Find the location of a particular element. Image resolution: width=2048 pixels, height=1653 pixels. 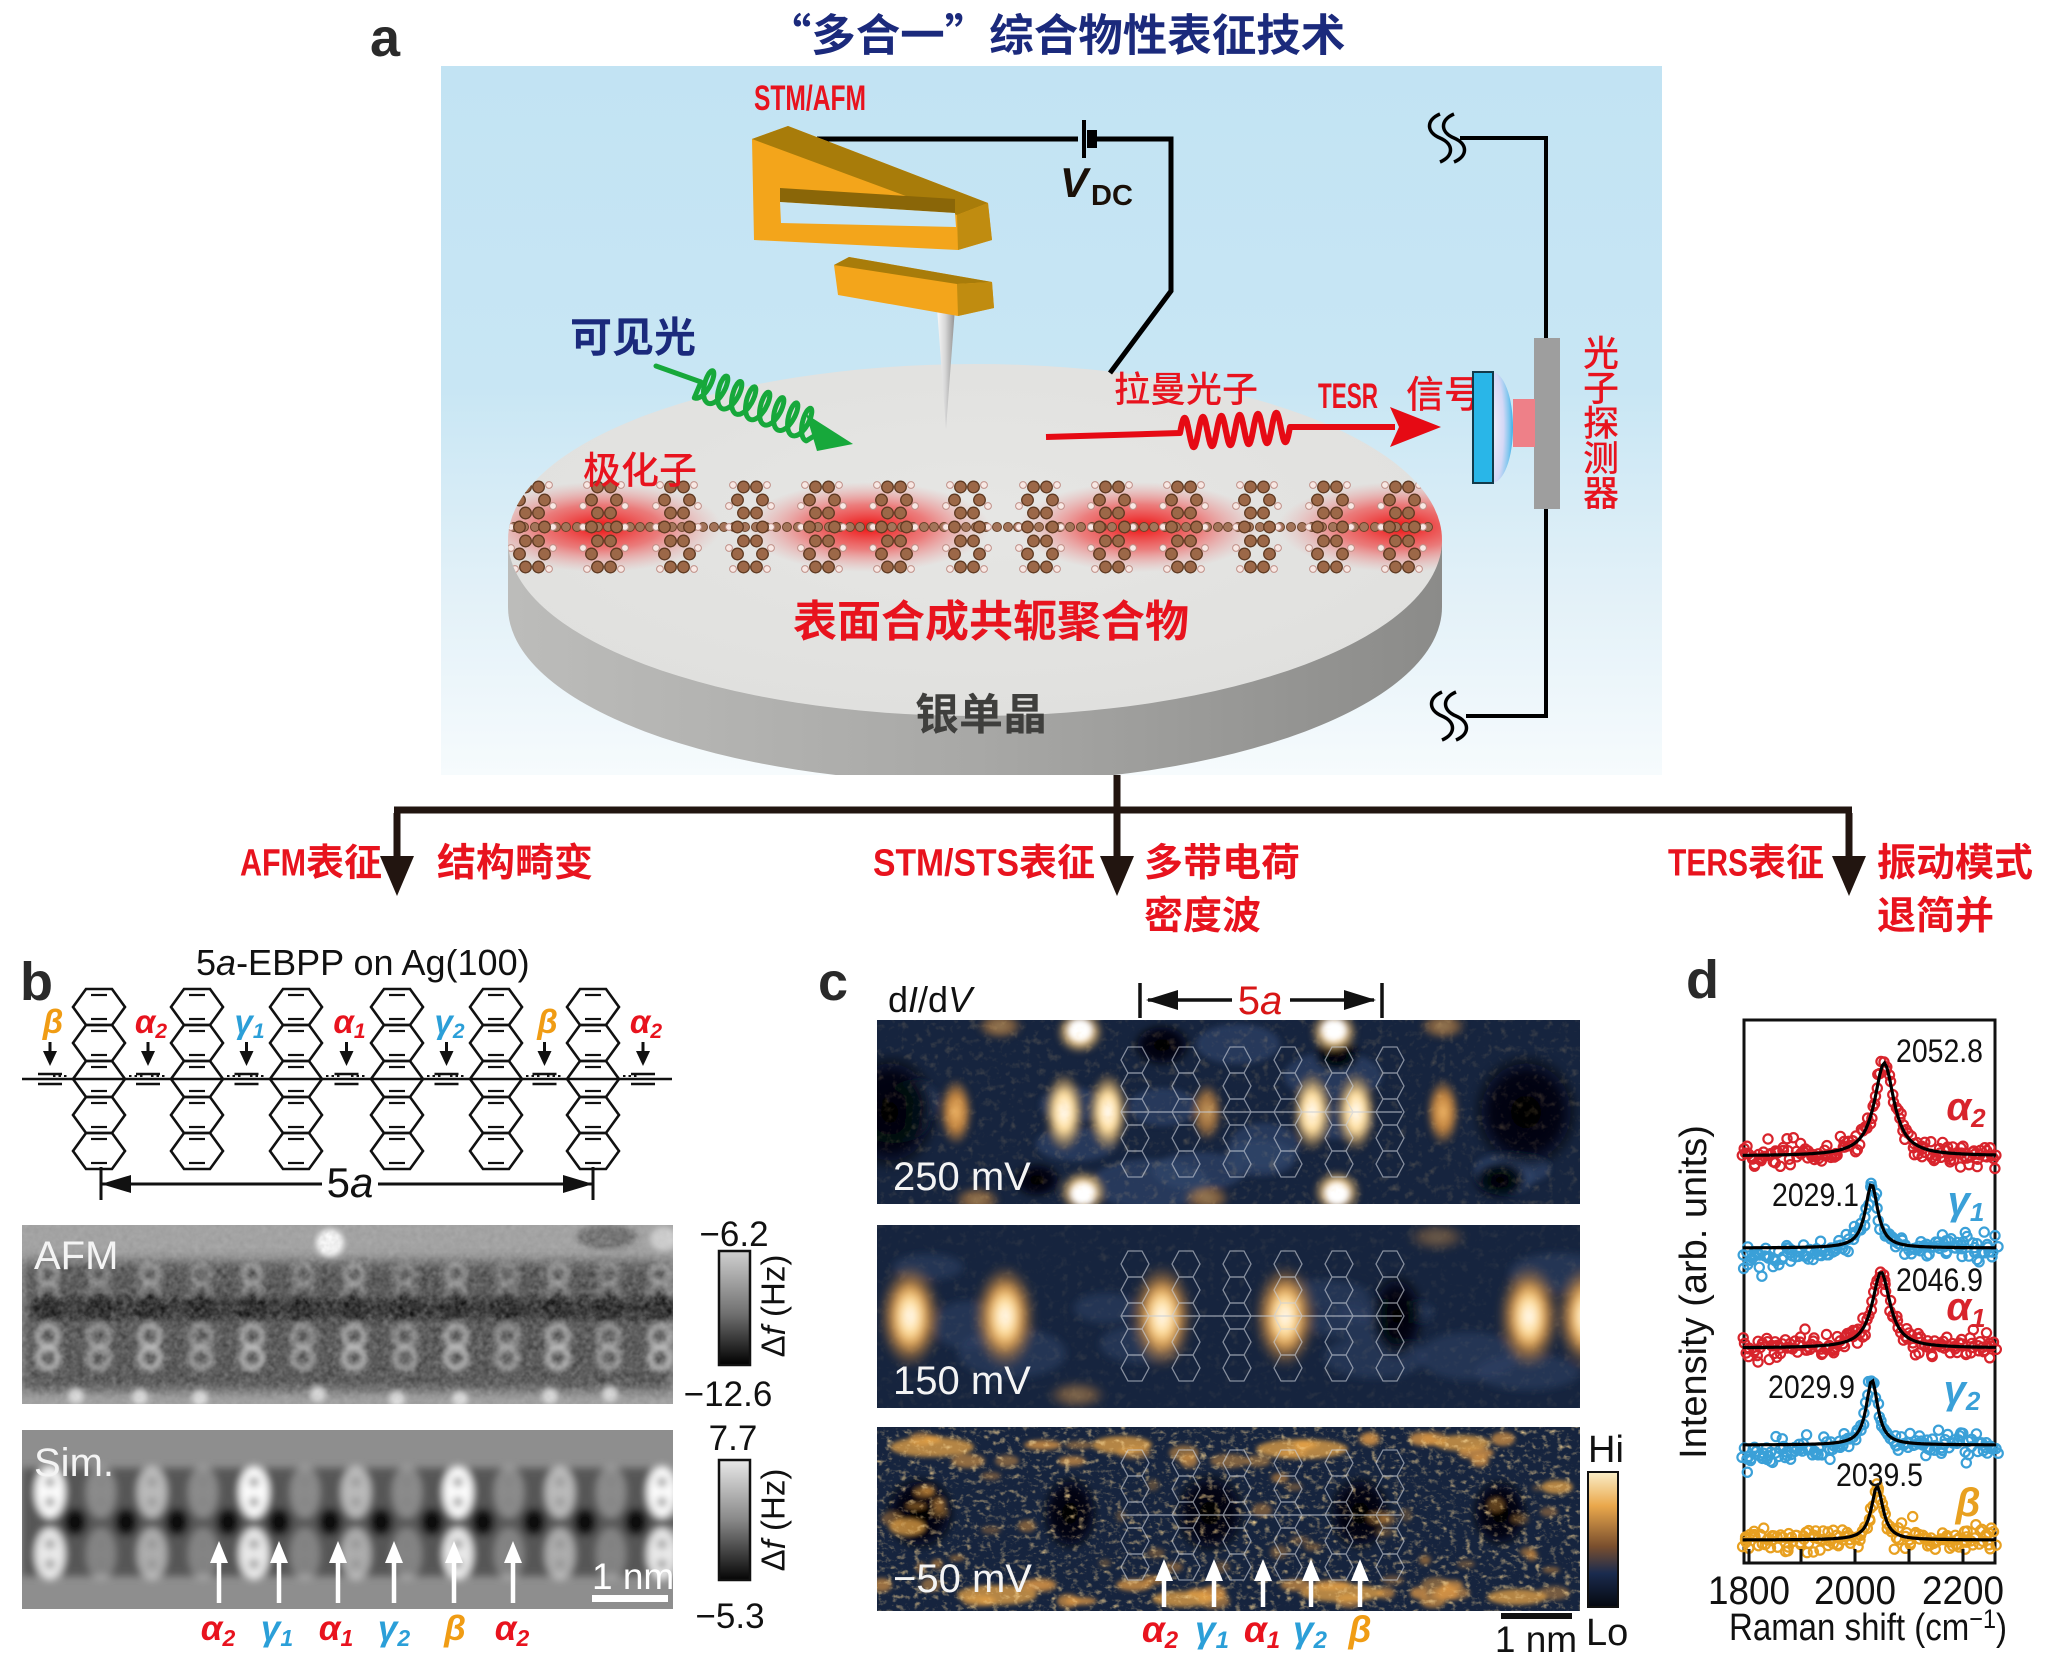

svg-text: α2 is located at coordinates (512, 1630).